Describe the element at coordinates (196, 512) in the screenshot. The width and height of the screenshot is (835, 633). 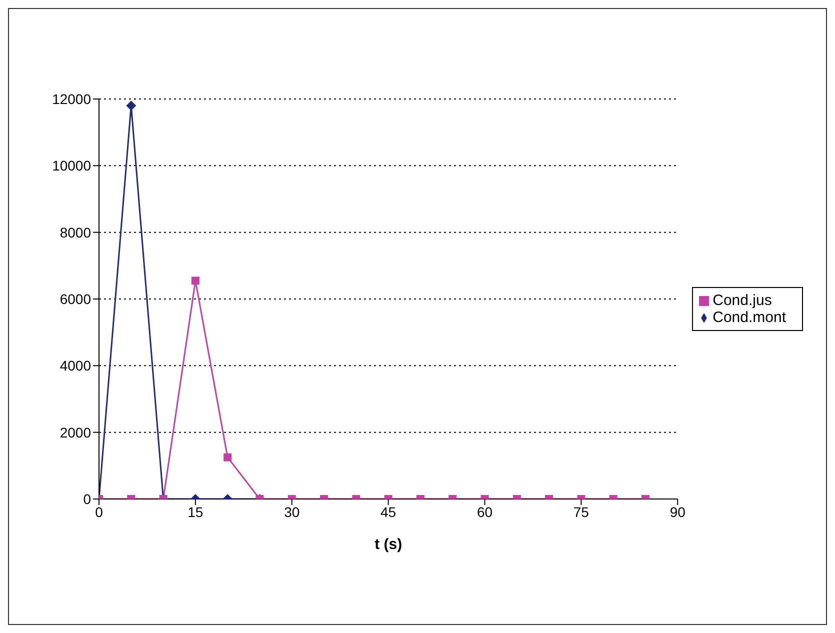
I see `x-tick-label: 15` at that location.